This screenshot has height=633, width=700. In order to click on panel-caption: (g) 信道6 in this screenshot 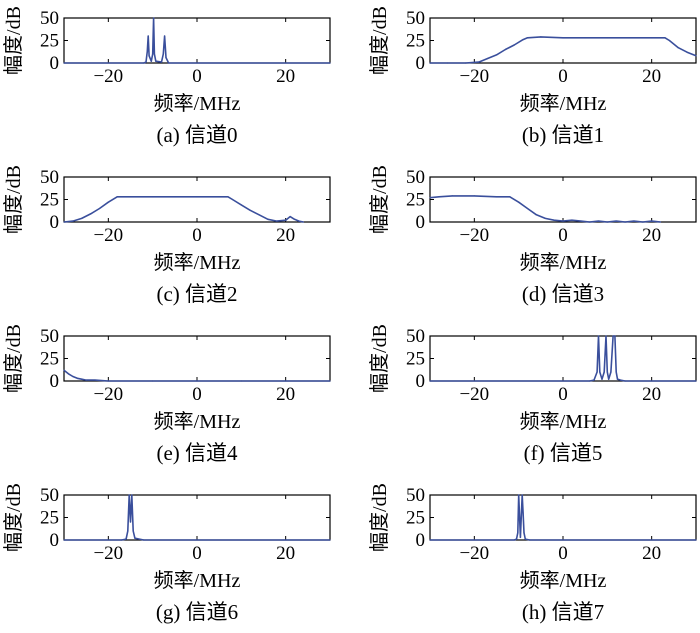, I will do `click(197, 612)`.